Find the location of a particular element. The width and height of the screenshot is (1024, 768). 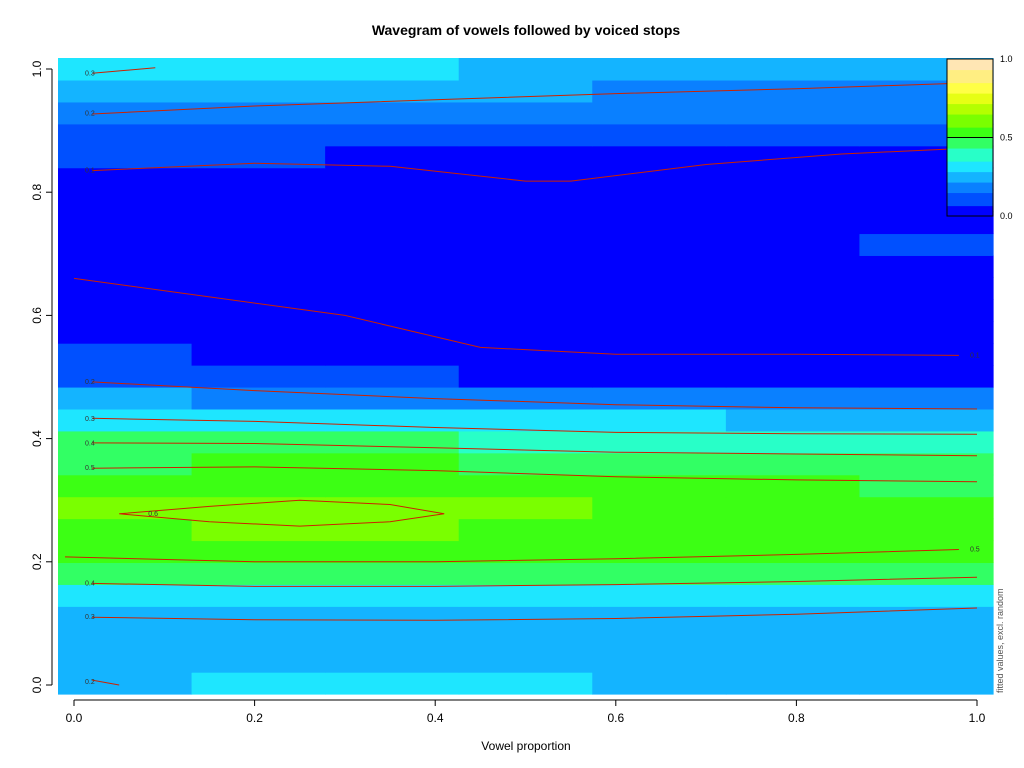

contour-label: 0.3 is located at coordinates (90, 73).